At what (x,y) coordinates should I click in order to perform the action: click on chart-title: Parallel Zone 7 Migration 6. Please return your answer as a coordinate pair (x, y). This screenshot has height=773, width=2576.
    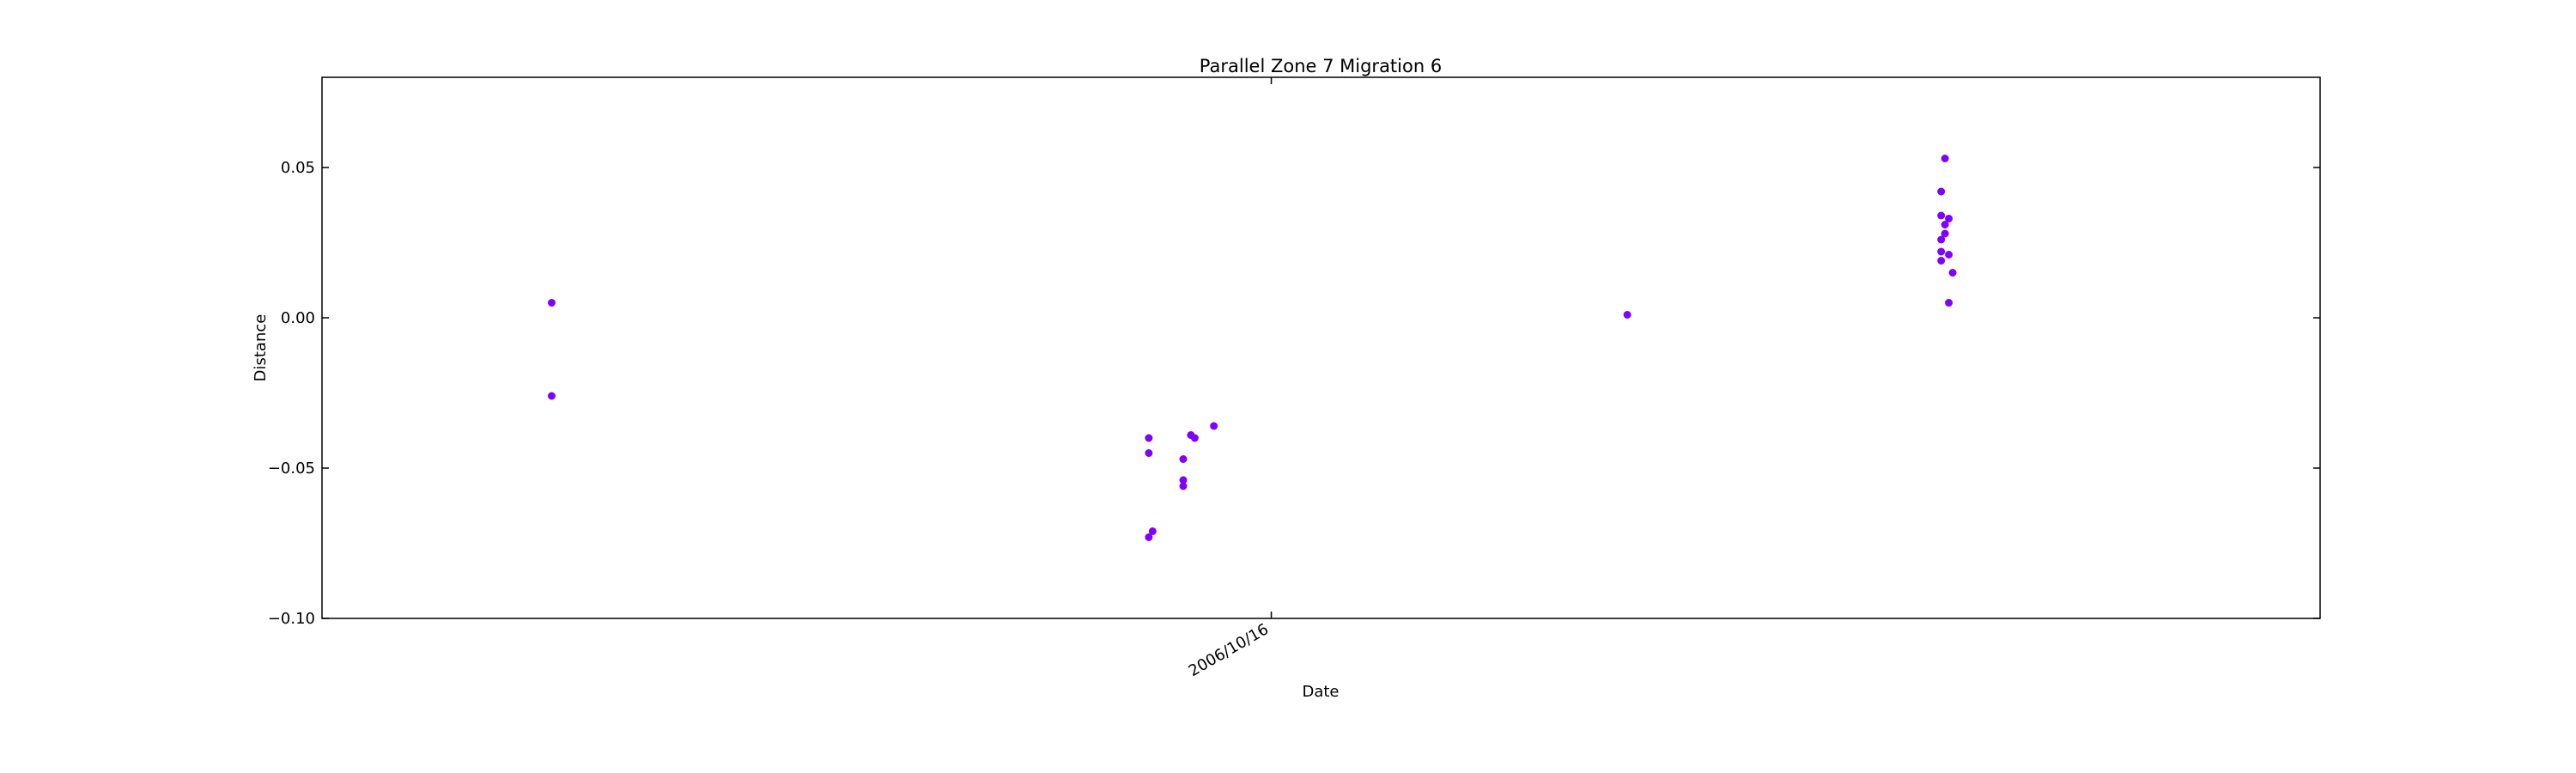
    Looking at the image, I should click on (1321, 66).